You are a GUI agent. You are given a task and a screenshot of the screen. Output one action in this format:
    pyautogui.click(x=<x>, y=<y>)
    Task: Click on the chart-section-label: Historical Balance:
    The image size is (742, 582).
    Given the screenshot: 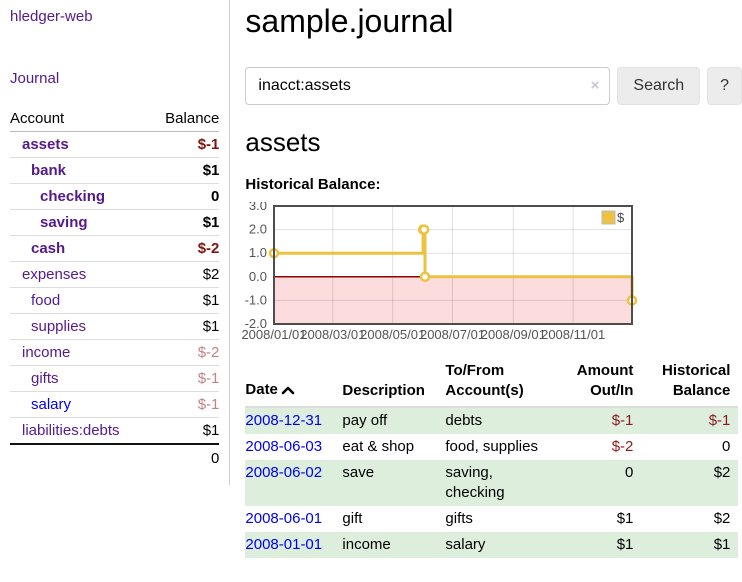 What is the action you would take?
    pyautogui.click(x=313, y=184)
    